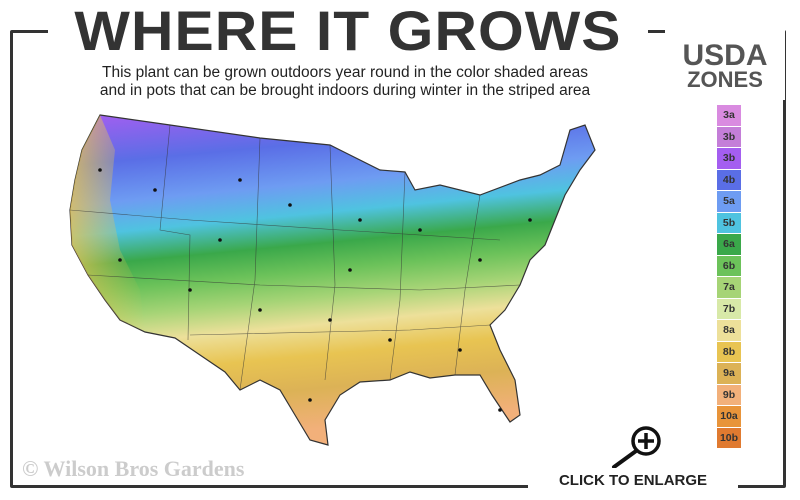 The height and width of the screenshot is (500, 800). What do you see at coordinates (638, 447) in the screenshot?
I see `magnifier-plus-icon` at bounding box center [638, 447].